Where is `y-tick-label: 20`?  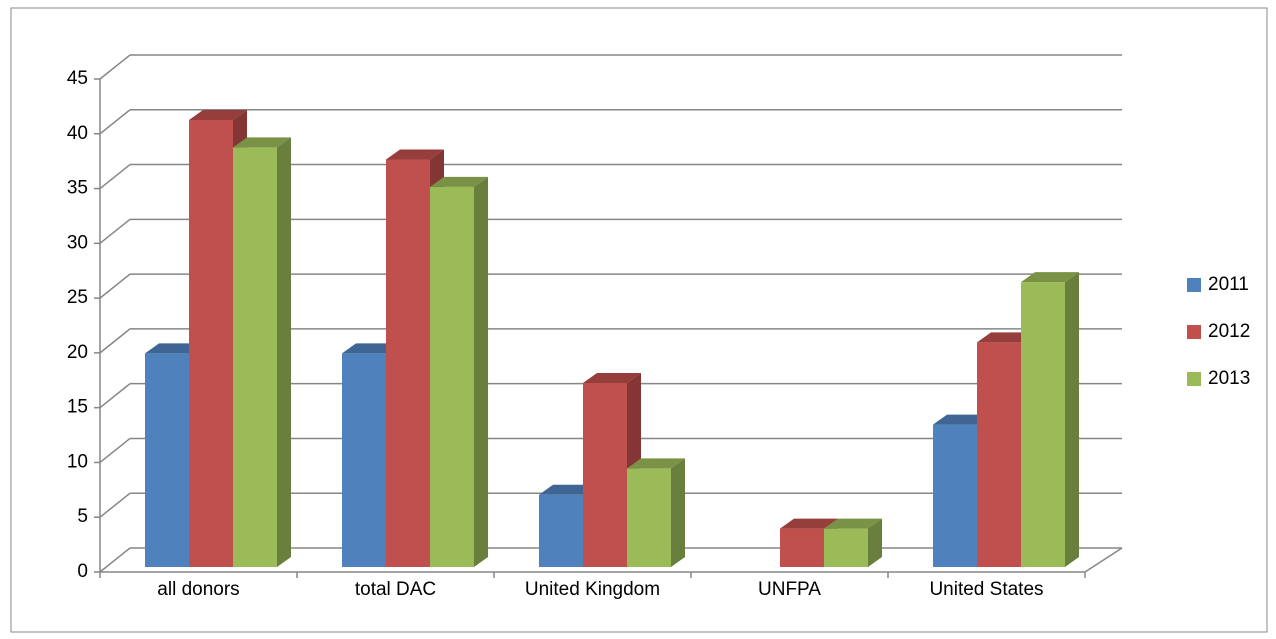
y-tick-label: 20 is located at coordinates (77, 352).